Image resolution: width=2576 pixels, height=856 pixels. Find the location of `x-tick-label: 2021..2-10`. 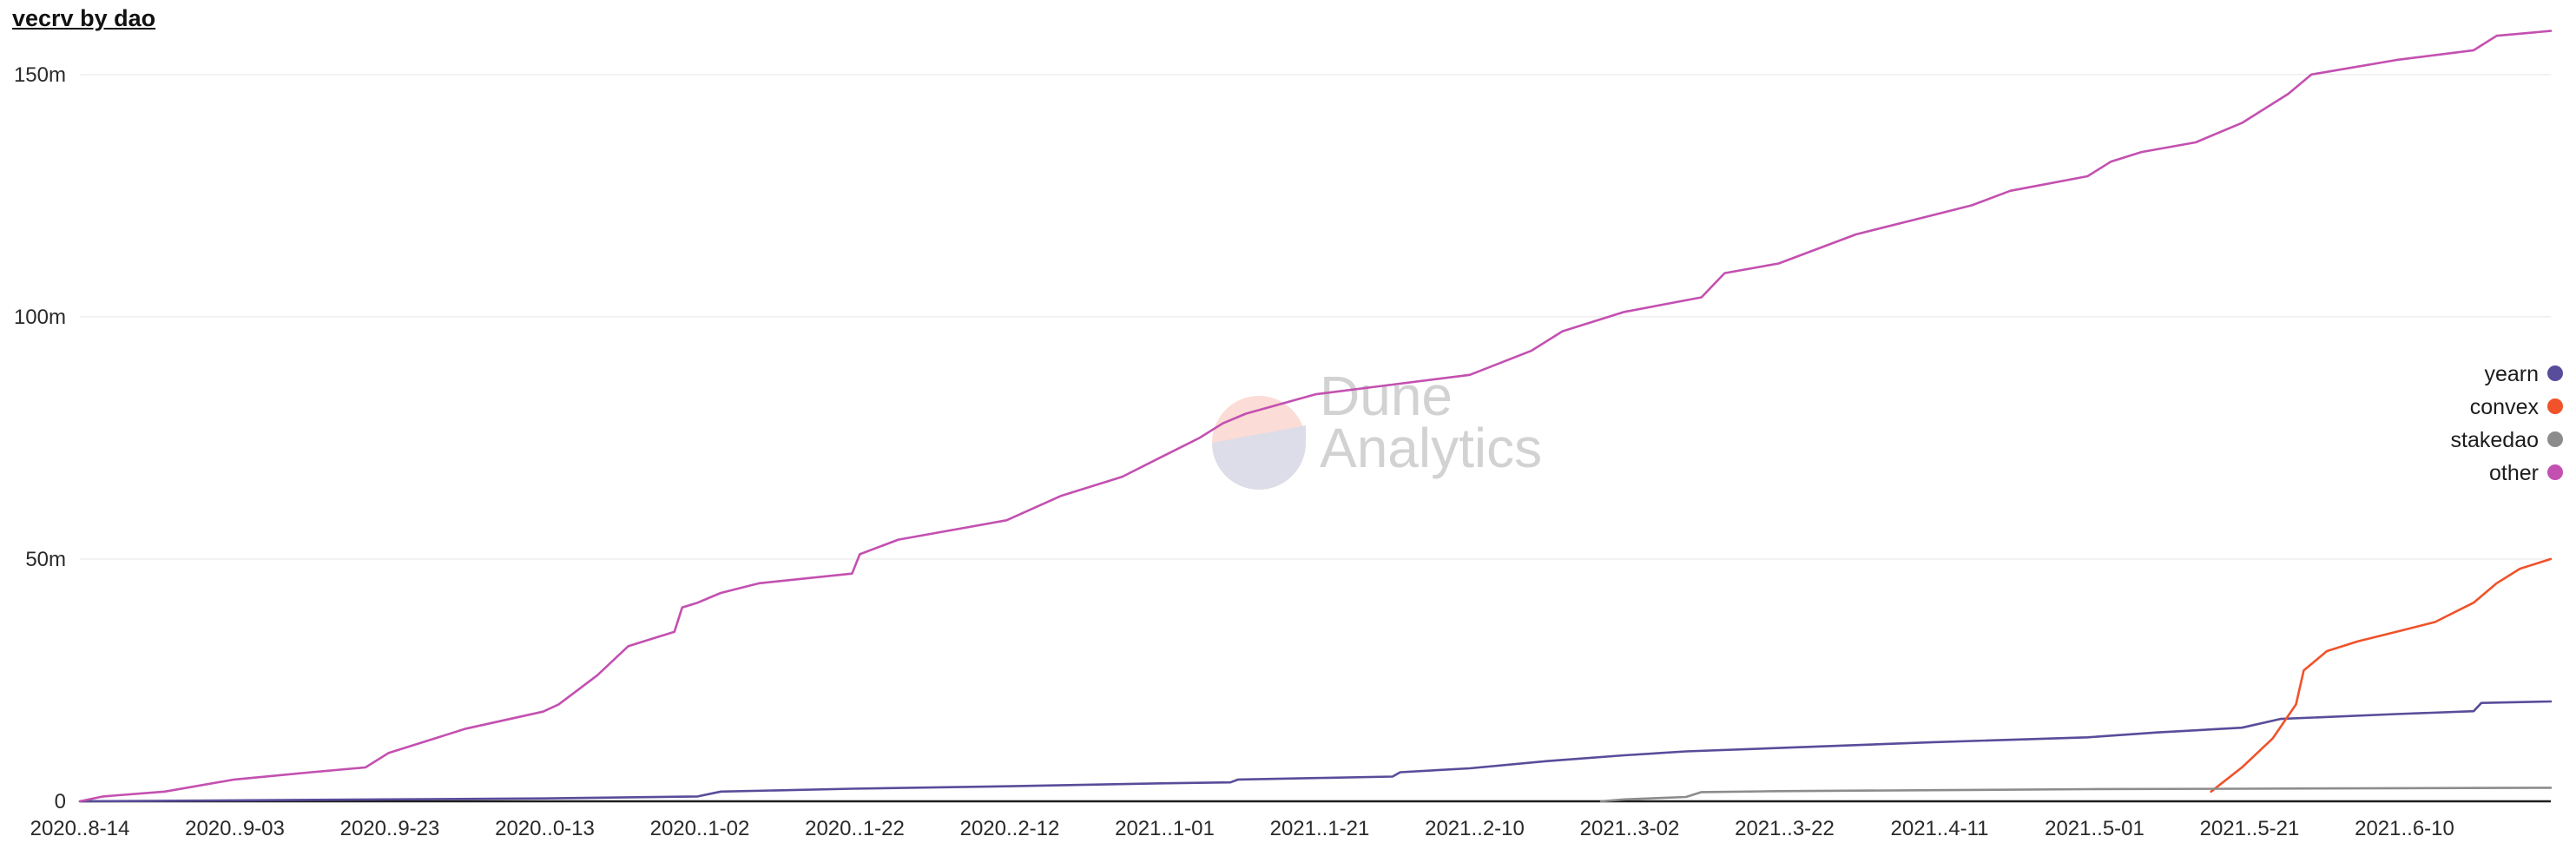

x-tick-label: 2021..2-10 is located at coordinates (1475, 828).